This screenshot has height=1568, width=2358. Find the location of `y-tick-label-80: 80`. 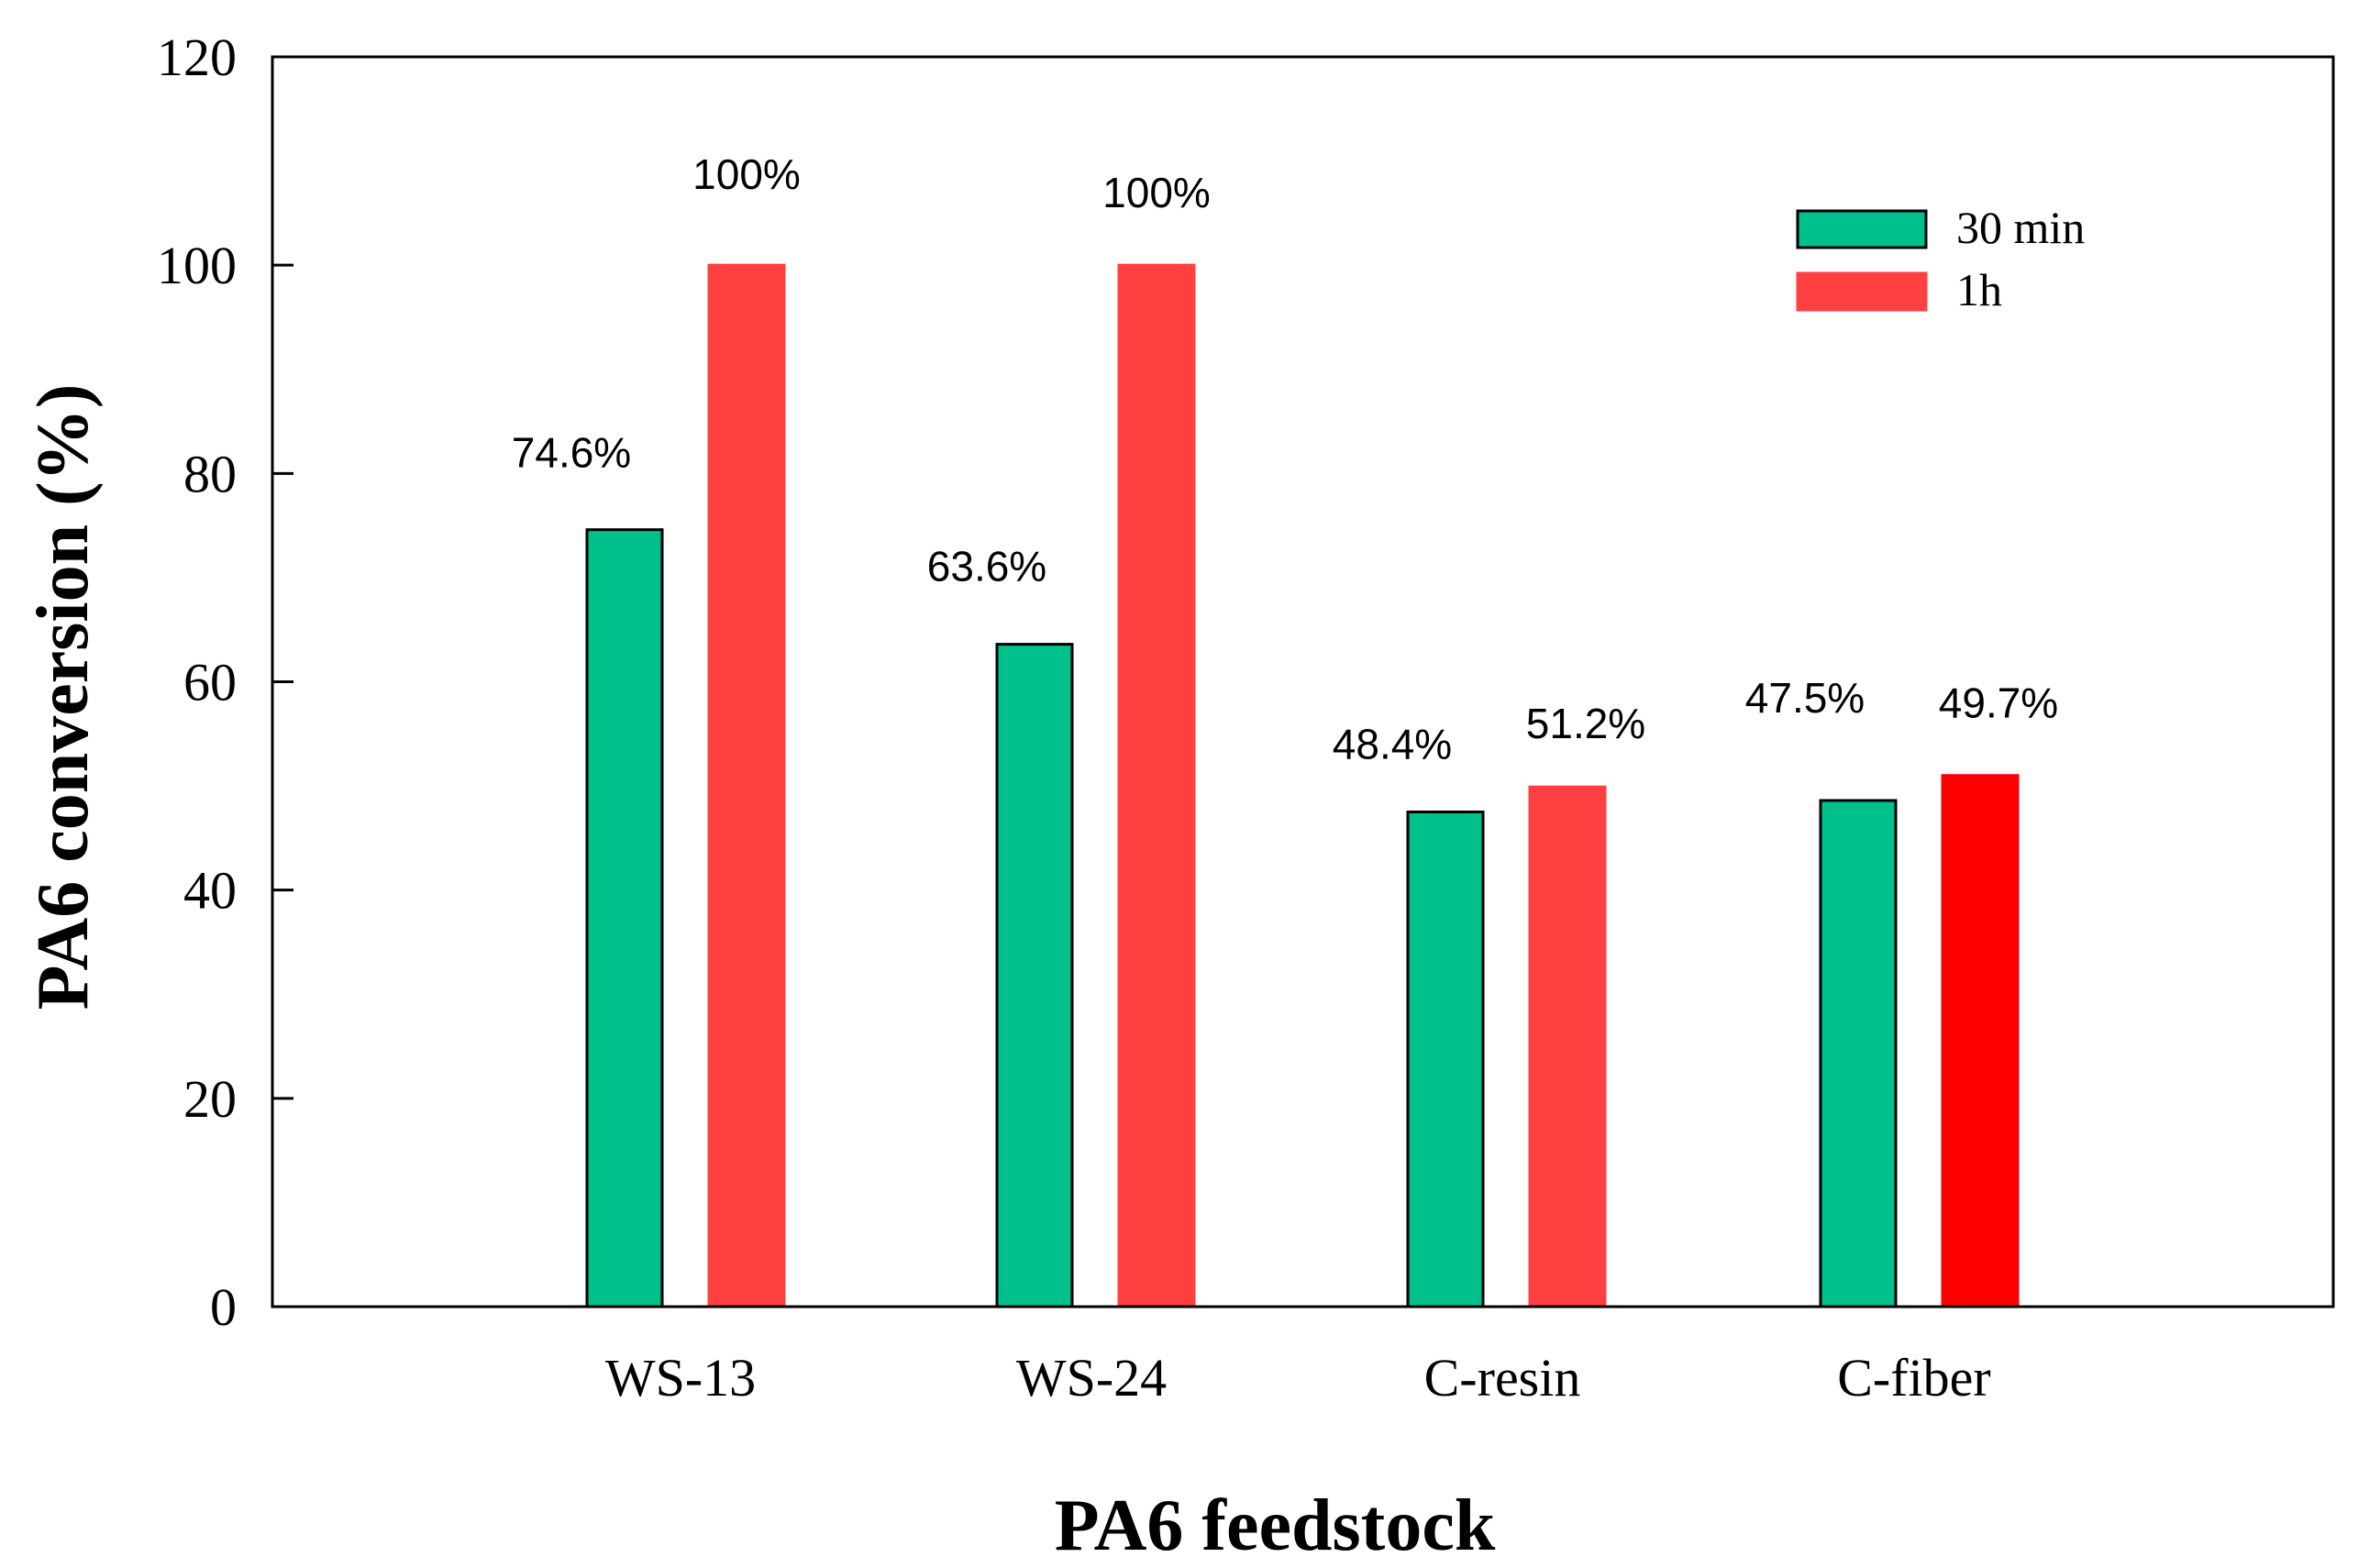

y-tick-label-80: 80 is located at coordinates (210, 474).